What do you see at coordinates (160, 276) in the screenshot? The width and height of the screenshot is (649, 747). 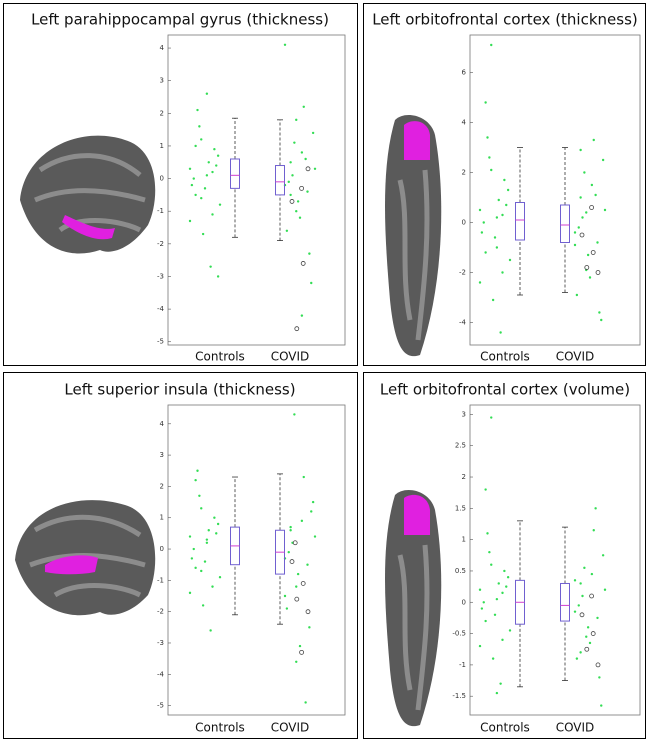 I see `y-tick-label: -3` at bounding box center [160, 276].